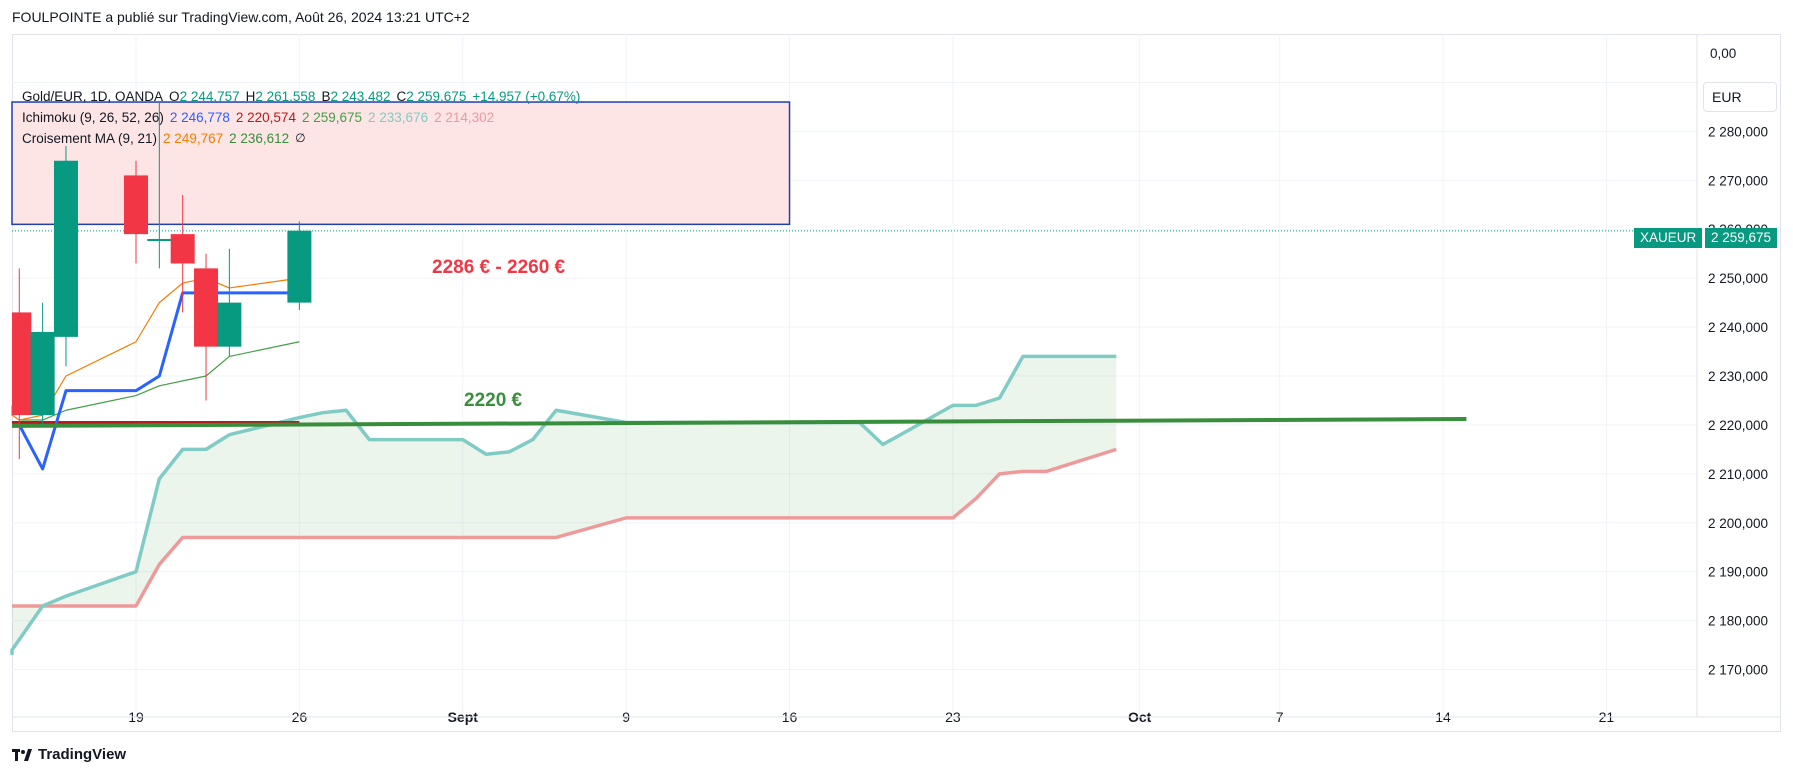 This screenshot has width=1793, height=776. I want to click on legend-ichimoku-label: Ichimoku (9, 26, 52, 26), so click(93, 117).